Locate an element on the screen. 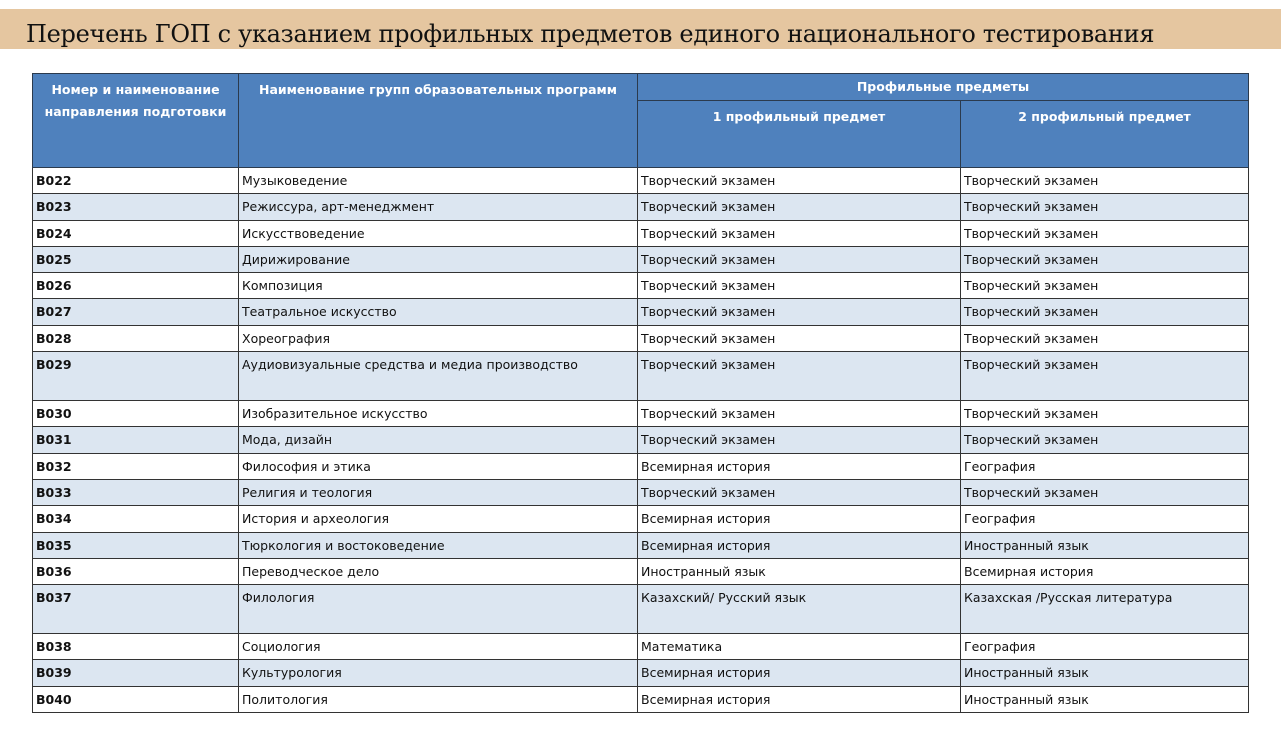 Image resolution: width=1281 pixels, height=737 pixels. cell-name: Музыковедение is located at coordinates (438, 180).